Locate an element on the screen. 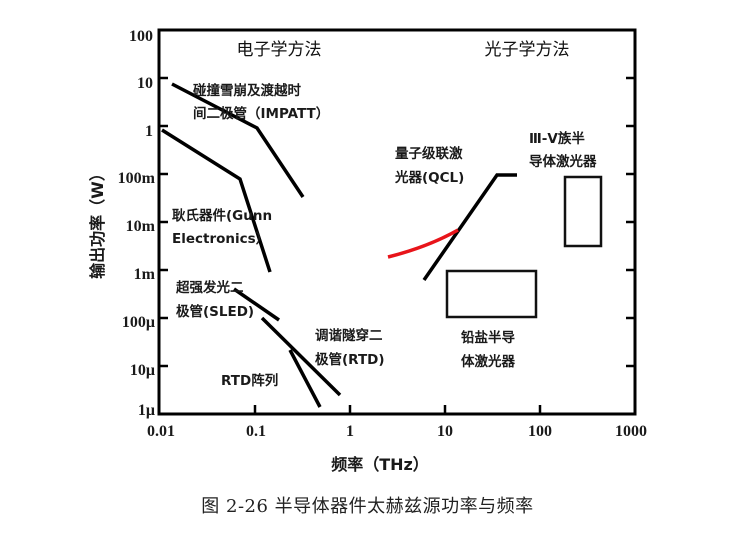  x-axis-title: 频率（THz） is located at coordinates (380, 464).